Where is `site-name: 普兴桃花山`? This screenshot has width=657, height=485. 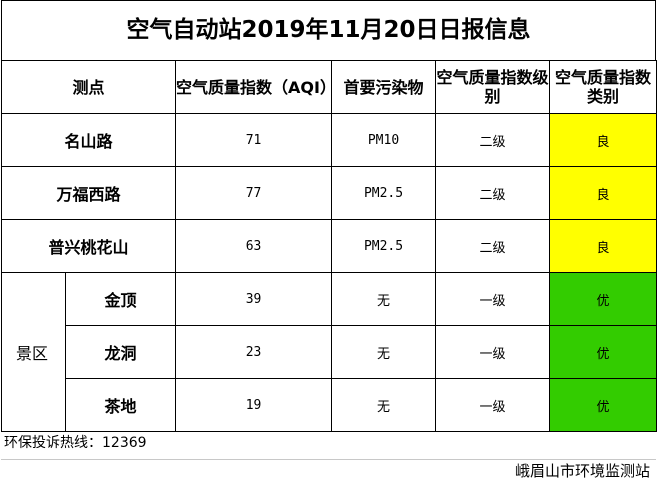
site-name: 普兴桃花山 is located at coordinates (88, 246).